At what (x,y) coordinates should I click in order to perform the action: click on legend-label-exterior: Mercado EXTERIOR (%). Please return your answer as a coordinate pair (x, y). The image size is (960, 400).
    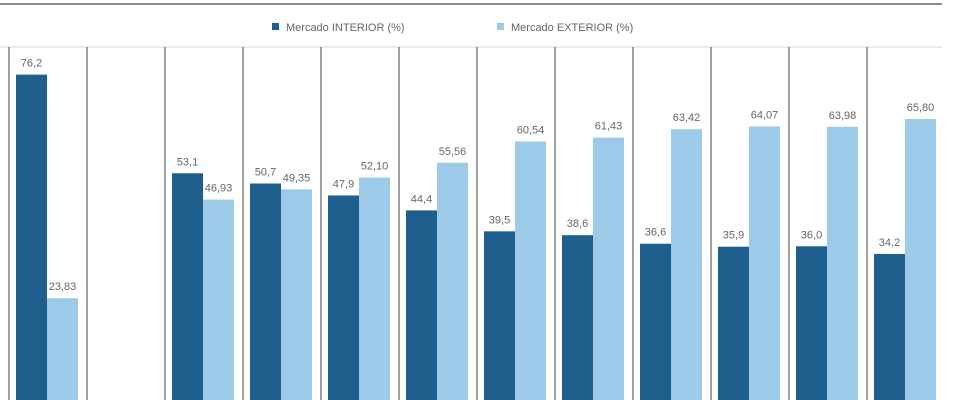
    Looking at the image, I should click on (572, 28).